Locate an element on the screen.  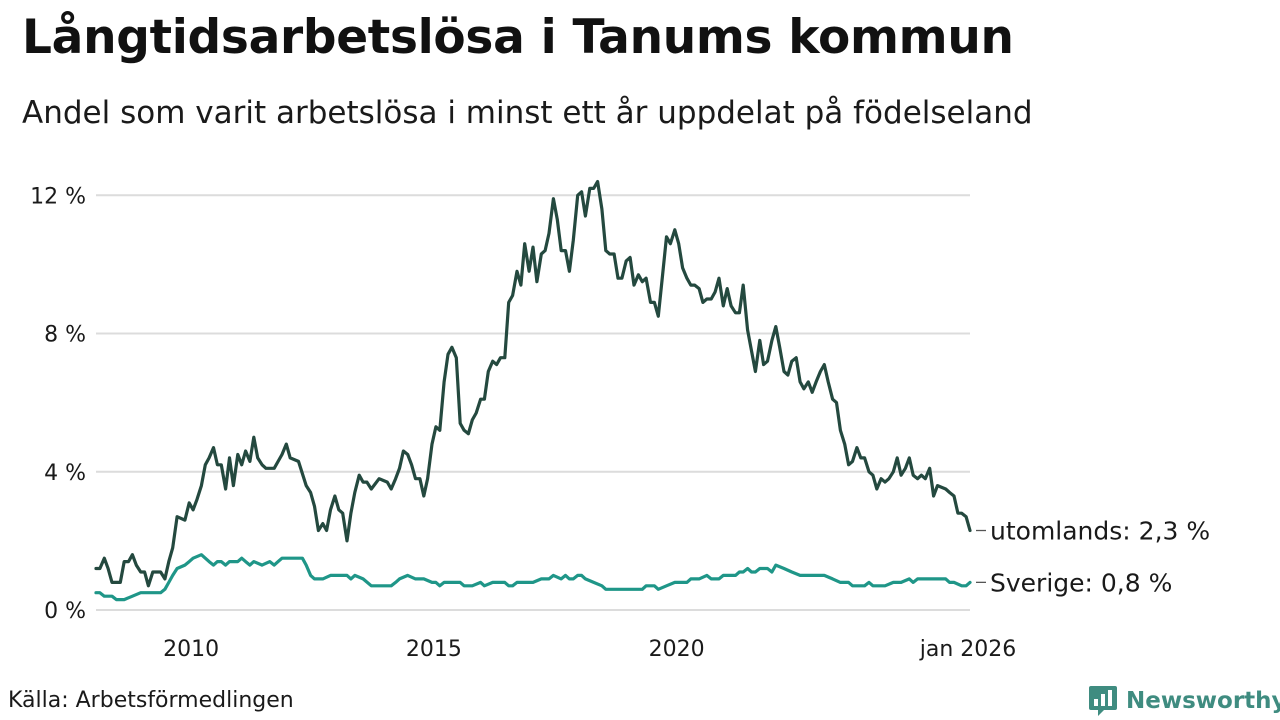
y-tick-label: 8 % is located at coordinates (65, 335).